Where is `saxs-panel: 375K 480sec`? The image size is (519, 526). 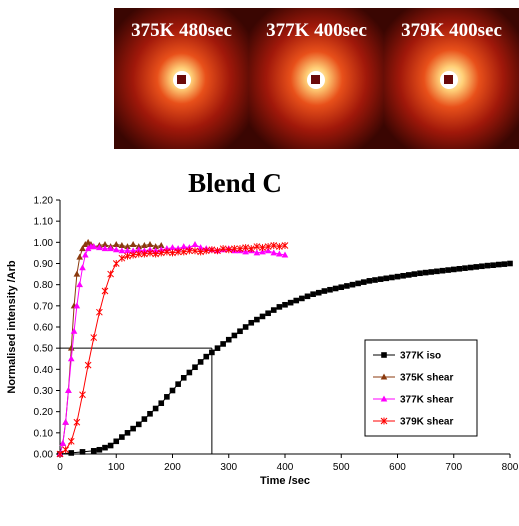 saxs-panel: 375K 480sec is located at coordinates (181, 78).